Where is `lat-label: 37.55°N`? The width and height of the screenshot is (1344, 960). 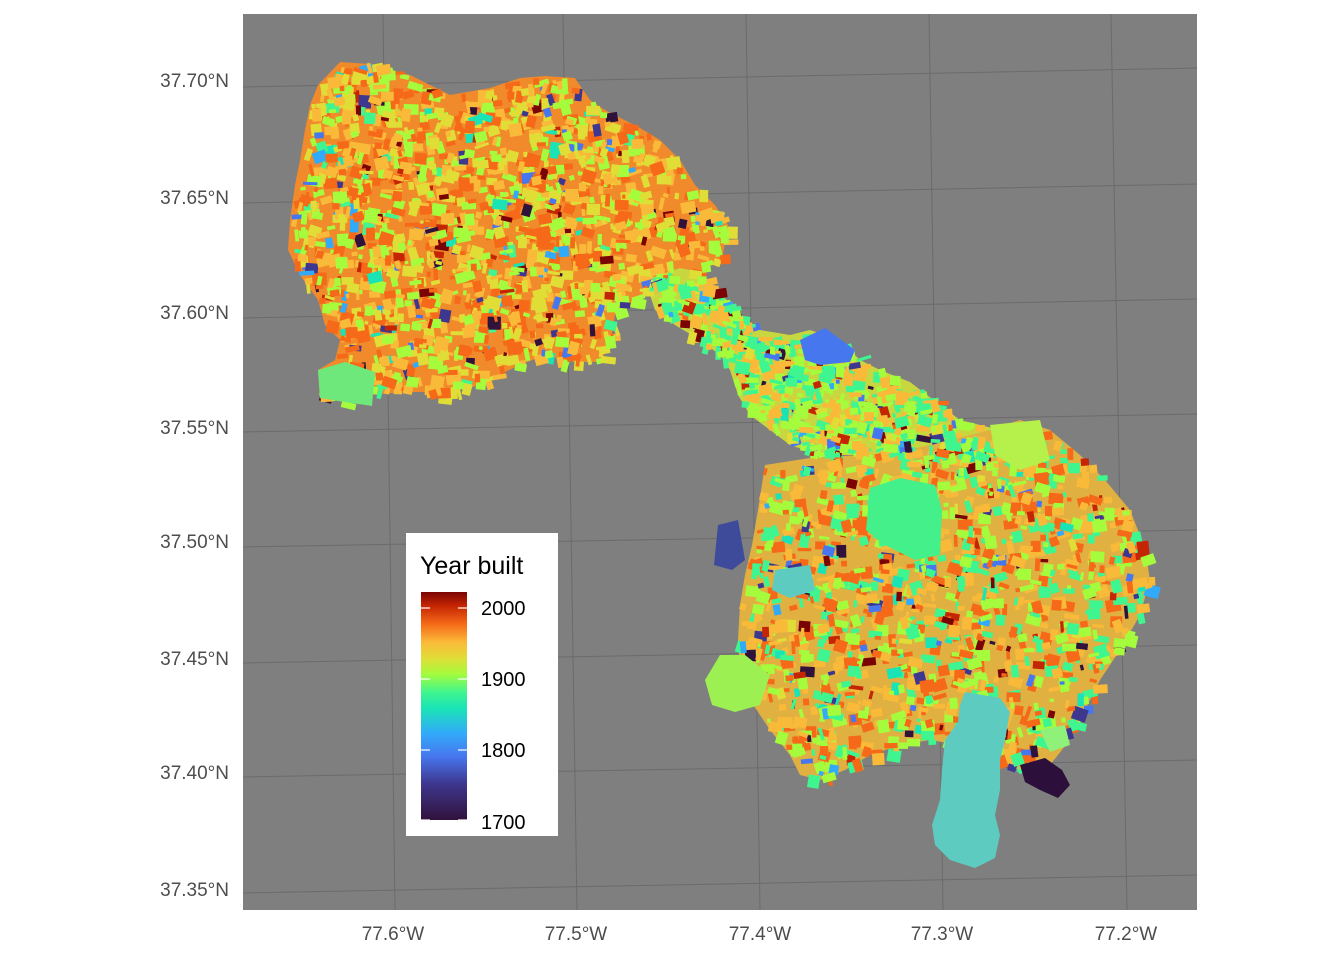
lat-label: 37.55°N is located at coordinates (194, 428).